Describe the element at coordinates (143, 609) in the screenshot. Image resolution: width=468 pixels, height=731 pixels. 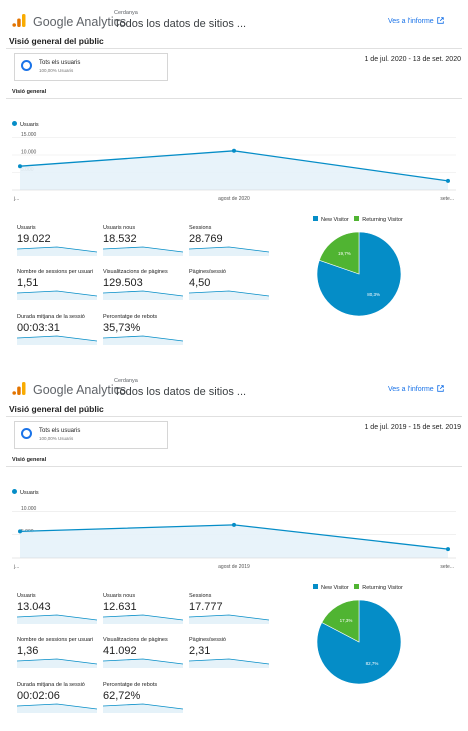
I see `metric-tile: Usuaris nous 12.631` at that location.